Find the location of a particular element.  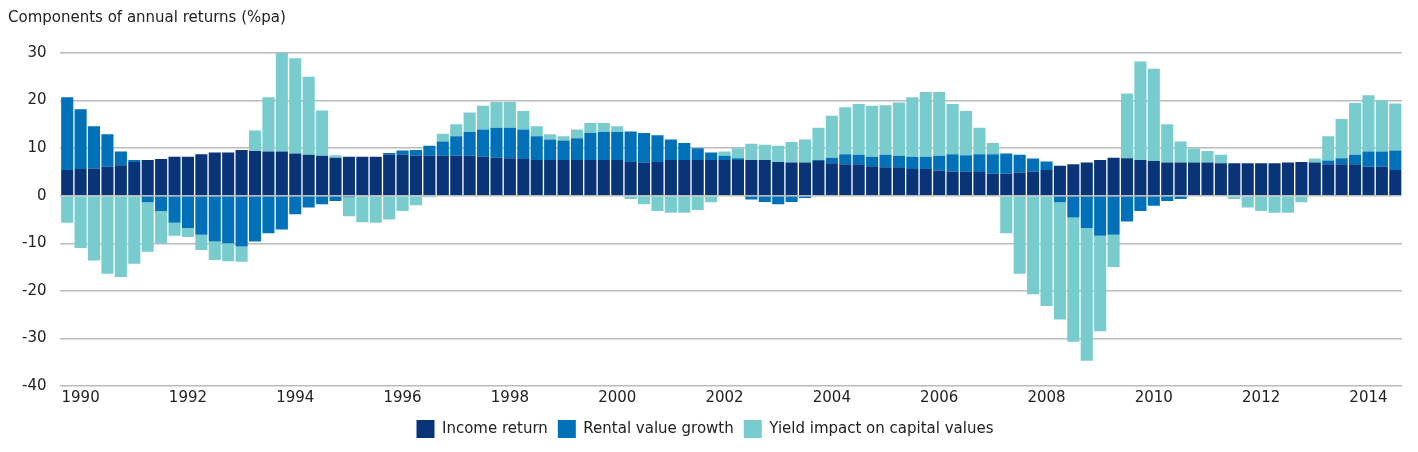

x-tick-label: 1990 is located at coordinates (80, 396).